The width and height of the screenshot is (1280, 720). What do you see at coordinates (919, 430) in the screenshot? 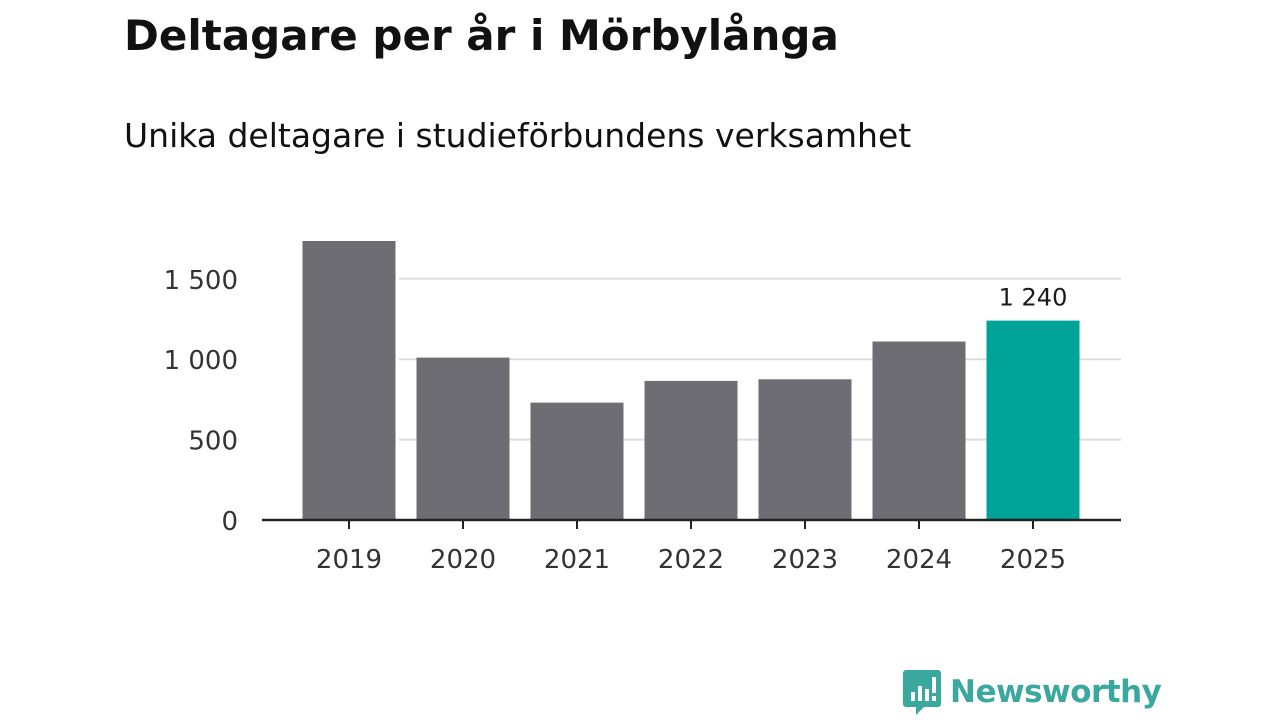
I see `bar-2024` at bounding box center [919, 430].